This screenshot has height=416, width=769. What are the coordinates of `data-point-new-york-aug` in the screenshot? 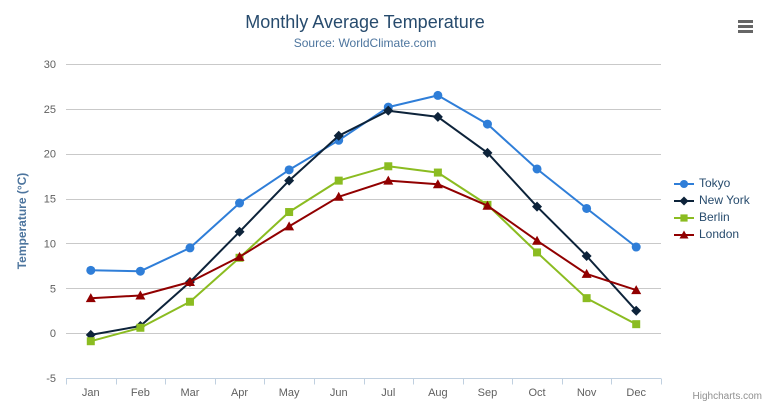 It's located at (437, 116).